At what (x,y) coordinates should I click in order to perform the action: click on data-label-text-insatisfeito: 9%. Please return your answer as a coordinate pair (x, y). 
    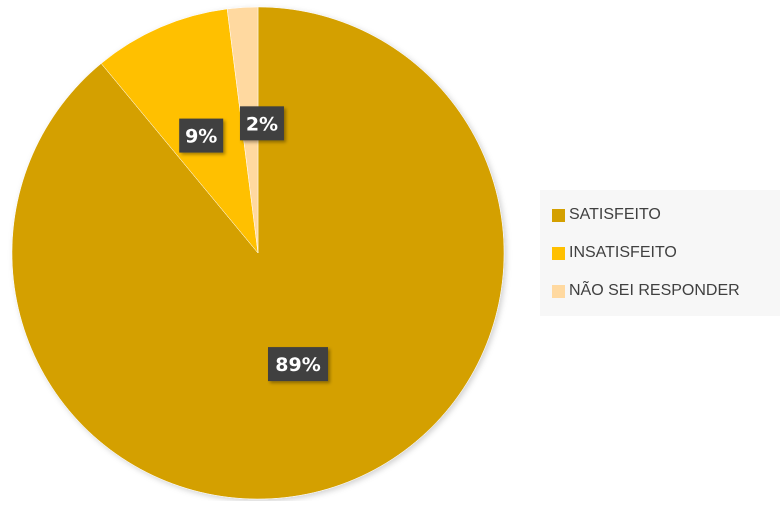
    Looking at the image, I should click on (201, 137).